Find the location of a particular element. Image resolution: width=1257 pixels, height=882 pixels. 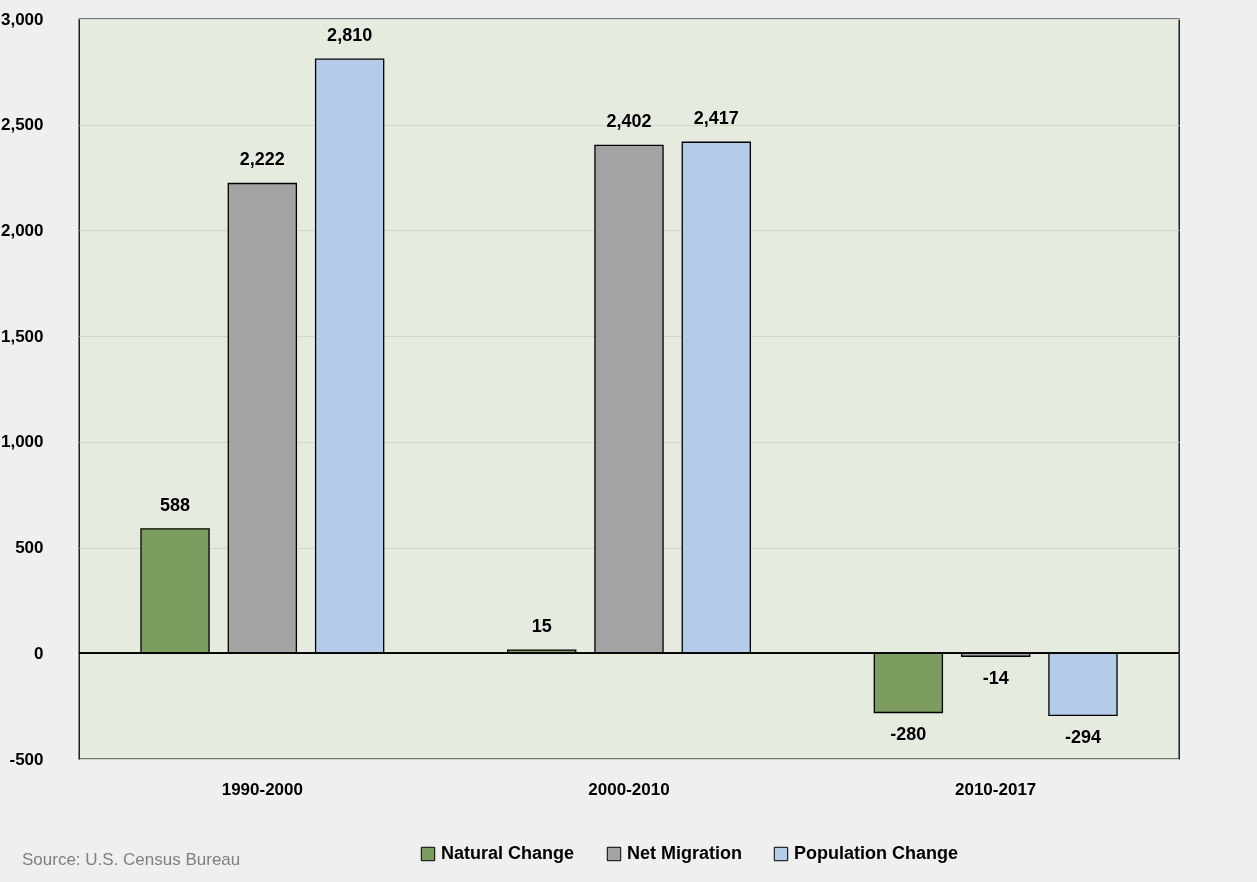

y-tick-label: 2,000 is located at coordinates (22, 230).